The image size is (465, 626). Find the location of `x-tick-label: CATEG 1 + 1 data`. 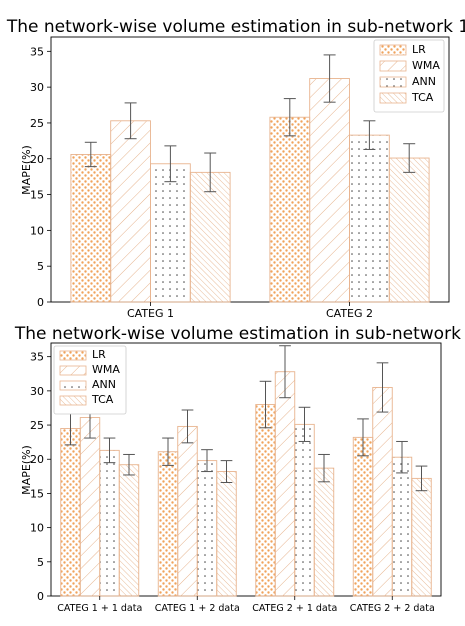

x-tick-label: CATEG 1 + 1 data is located at coordinates (99, 608).